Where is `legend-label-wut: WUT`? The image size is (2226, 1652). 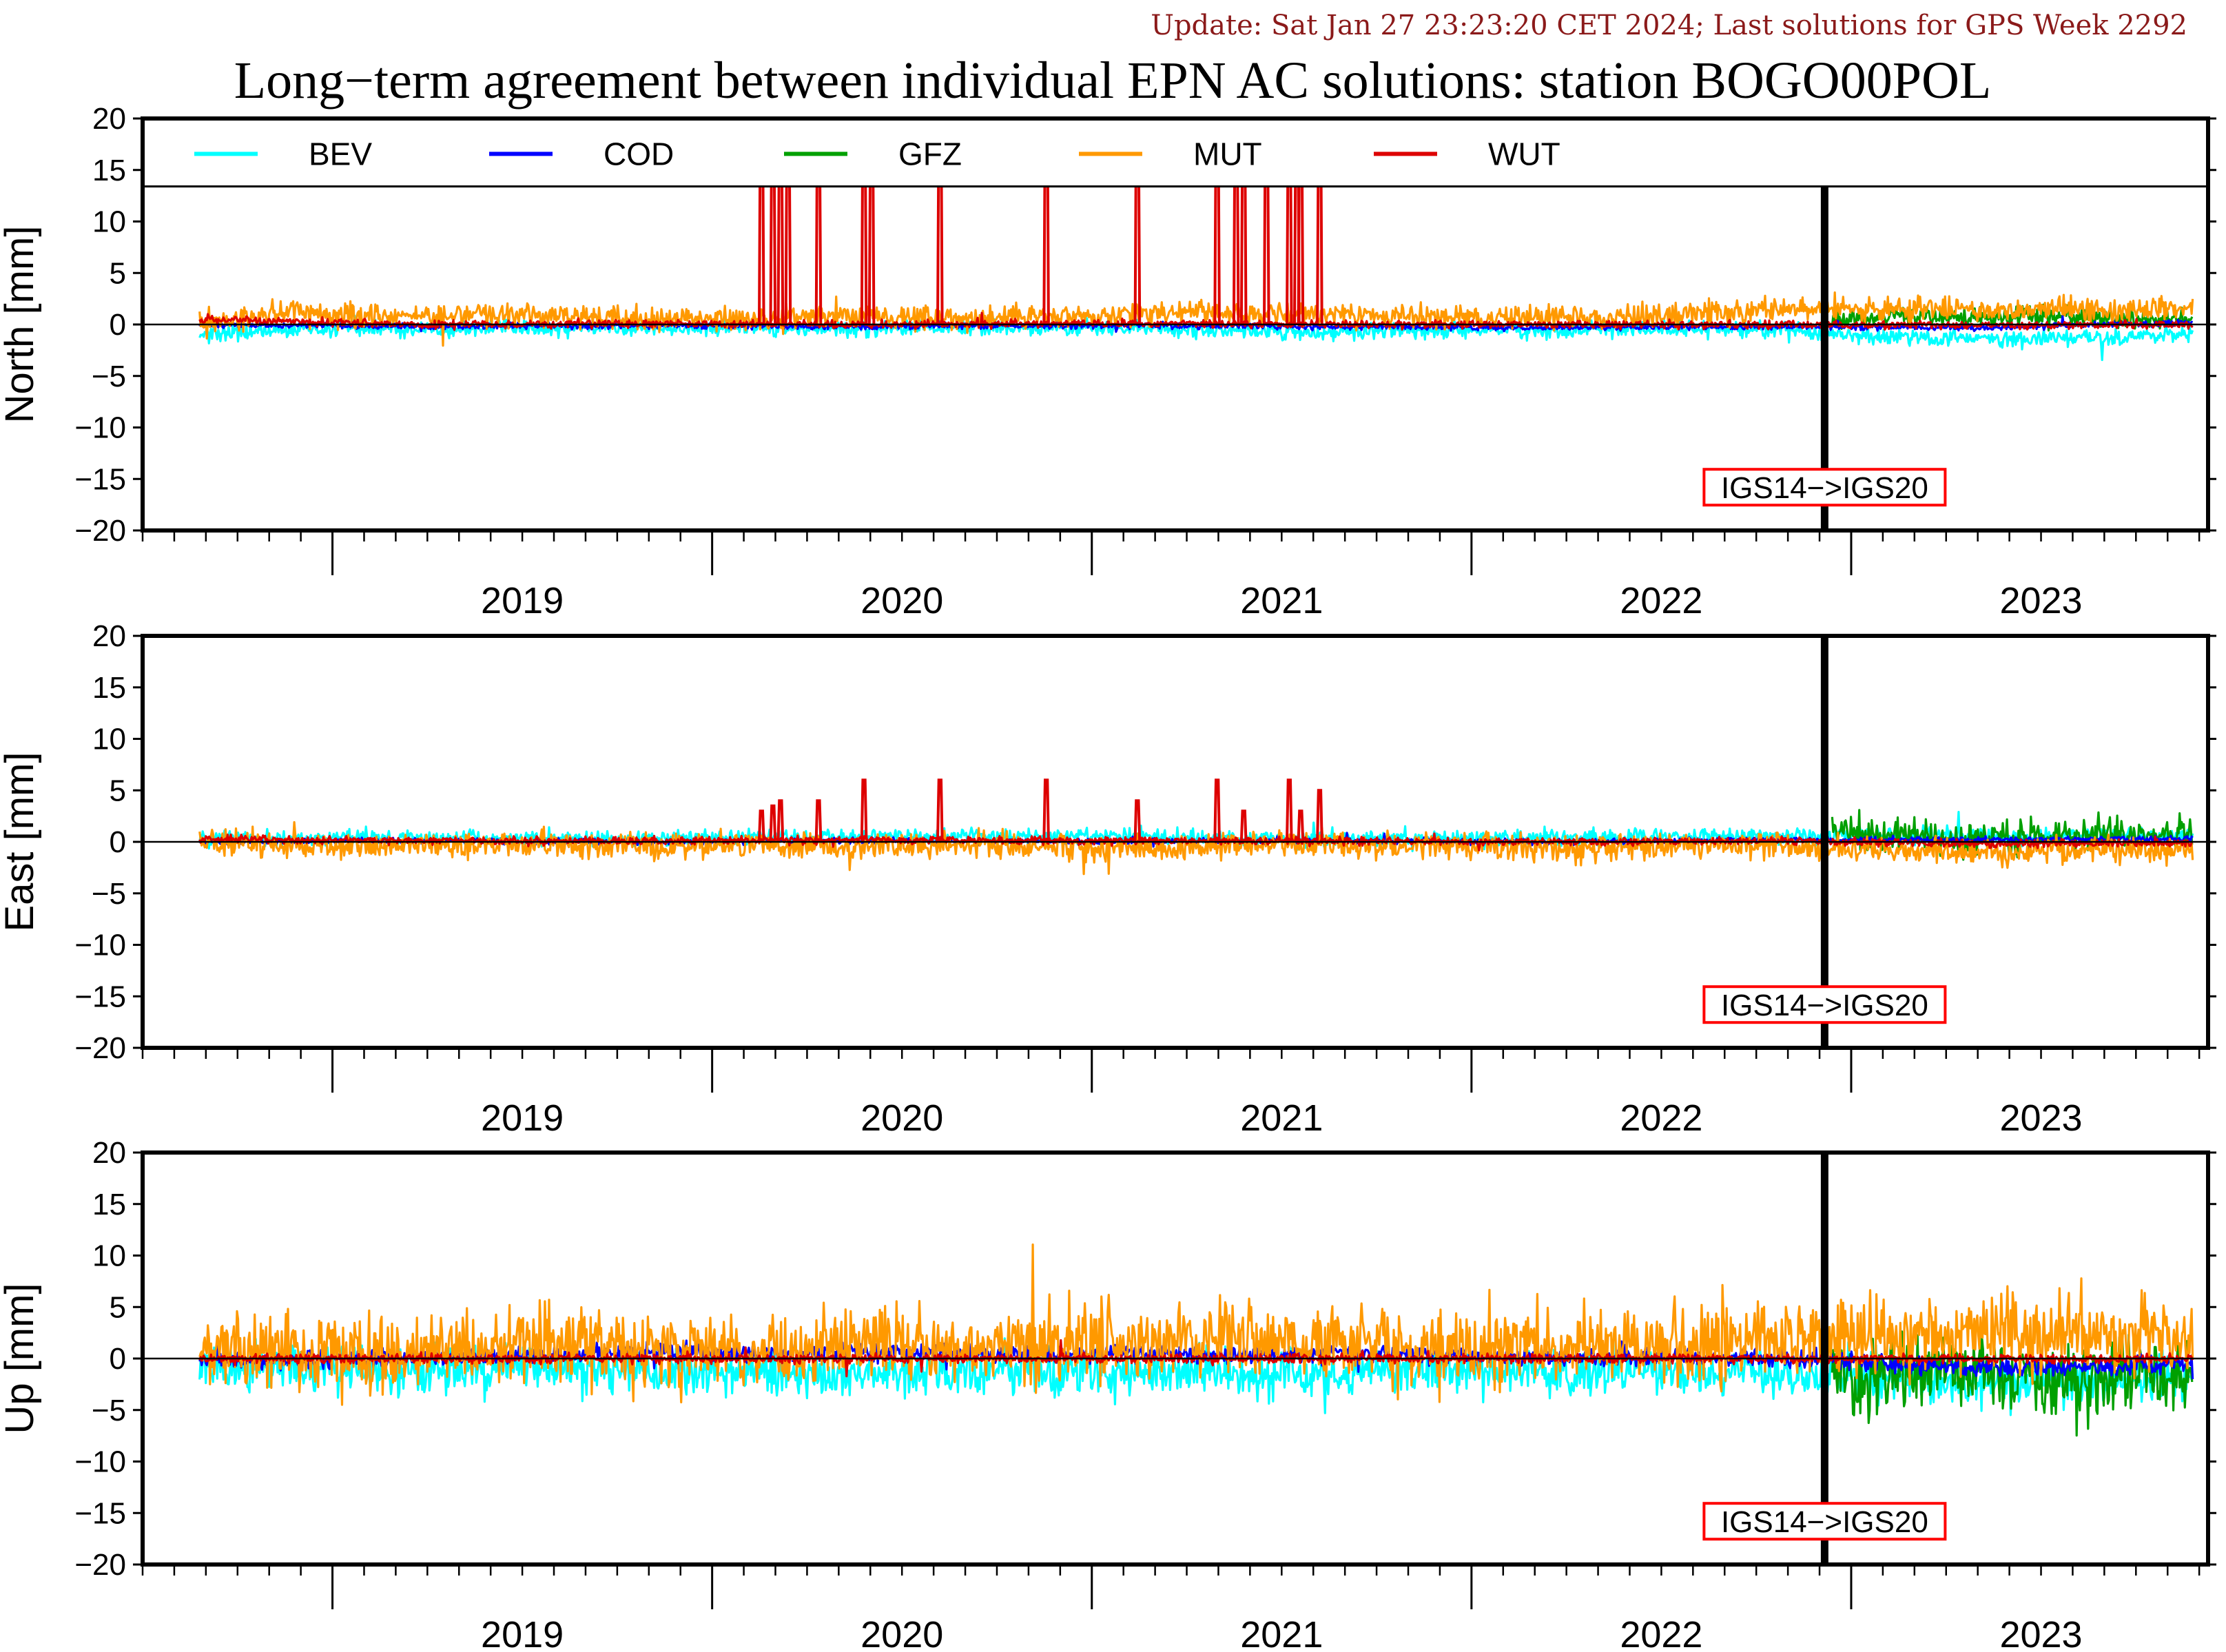
legend-label-wut: WUT is located at coordinates (1524, 154).